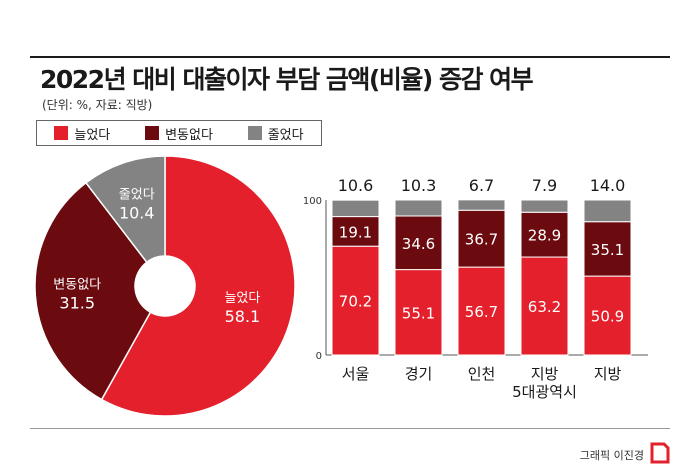 The image size is (700, 472). Describe the element at coordinates (611, 455) in the screenshot. I see `graphic-credit: 그래픽 이진경` at that location.